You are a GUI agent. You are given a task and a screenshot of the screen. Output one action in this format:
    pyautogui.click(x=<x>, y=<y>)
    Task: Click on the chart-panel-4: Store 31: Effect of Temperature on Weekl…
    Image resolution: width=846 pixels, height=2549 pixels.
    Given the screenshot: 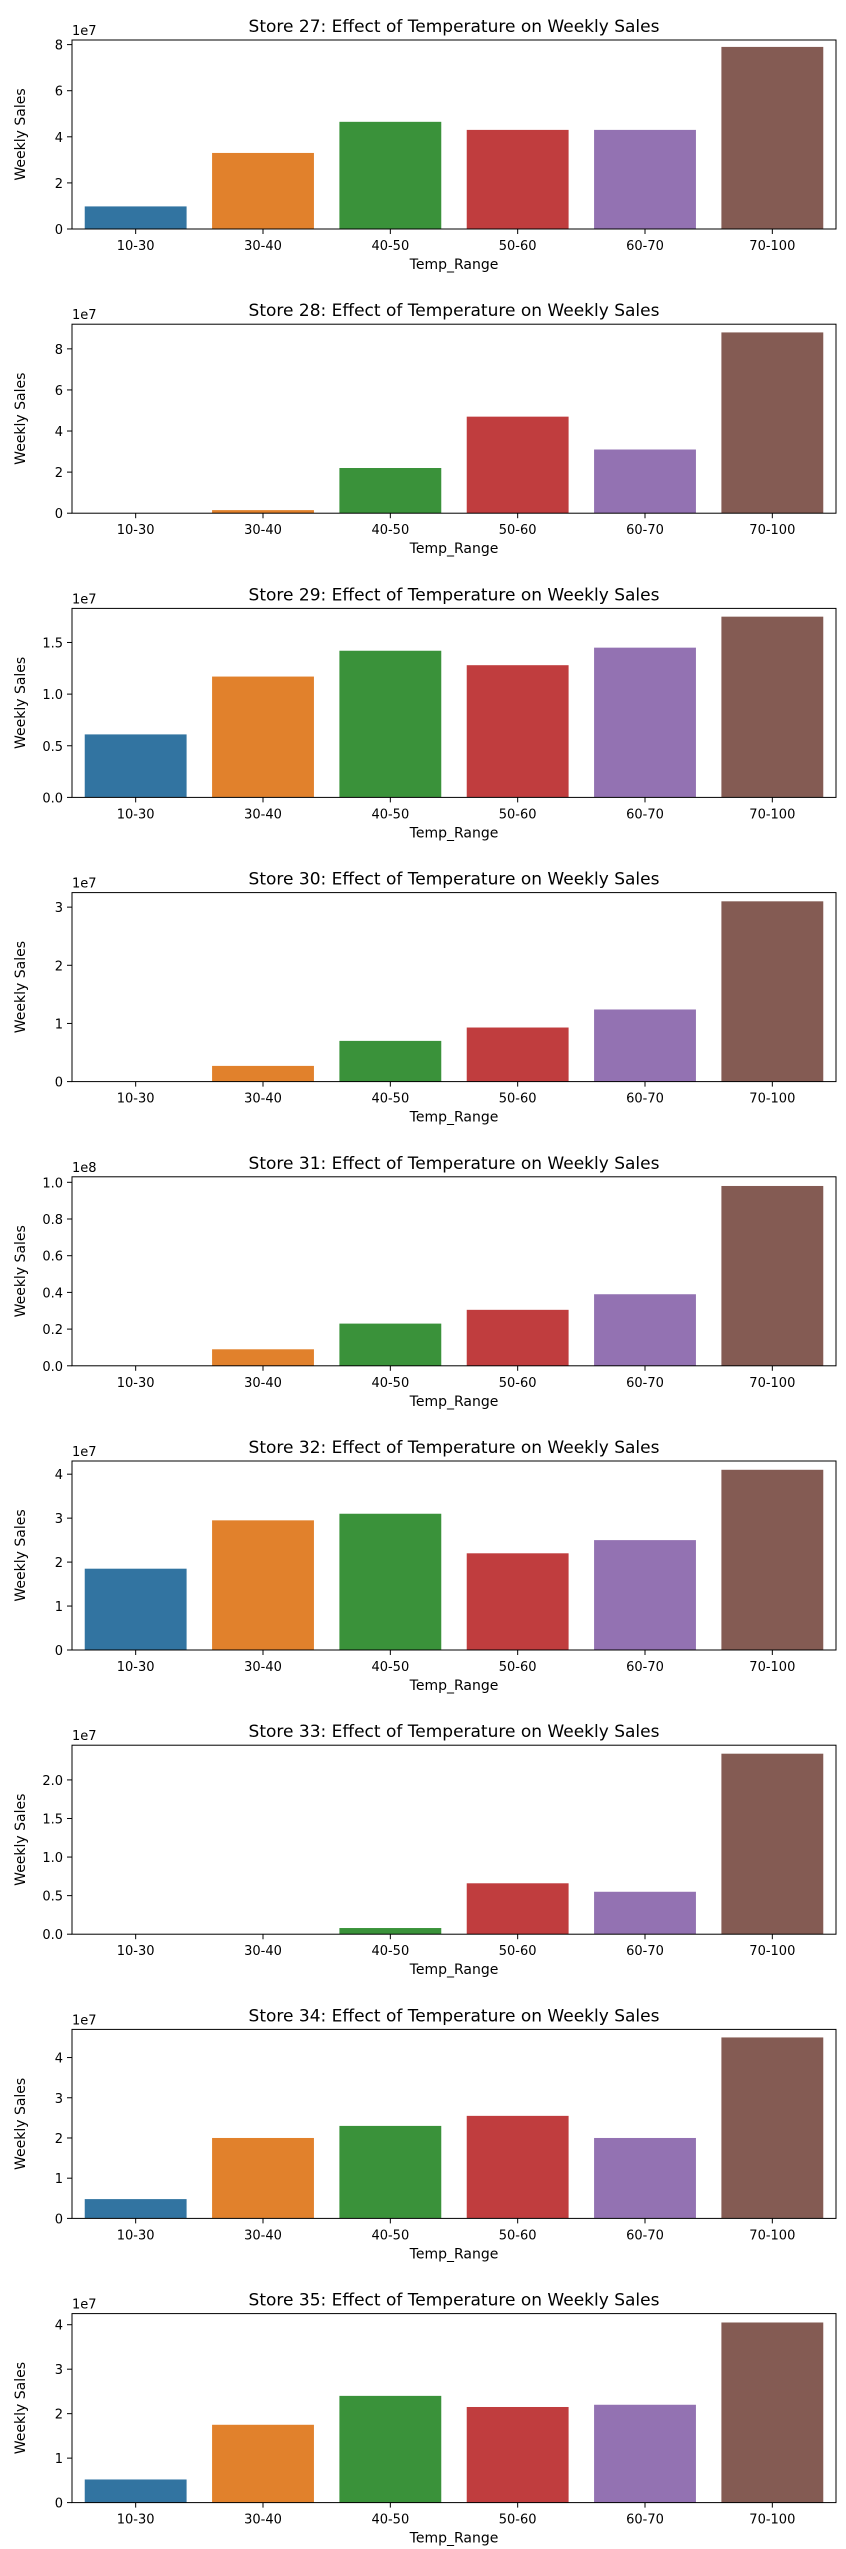 What is the action you would take?
    pyautogui.click(x=425, y=1282)
    